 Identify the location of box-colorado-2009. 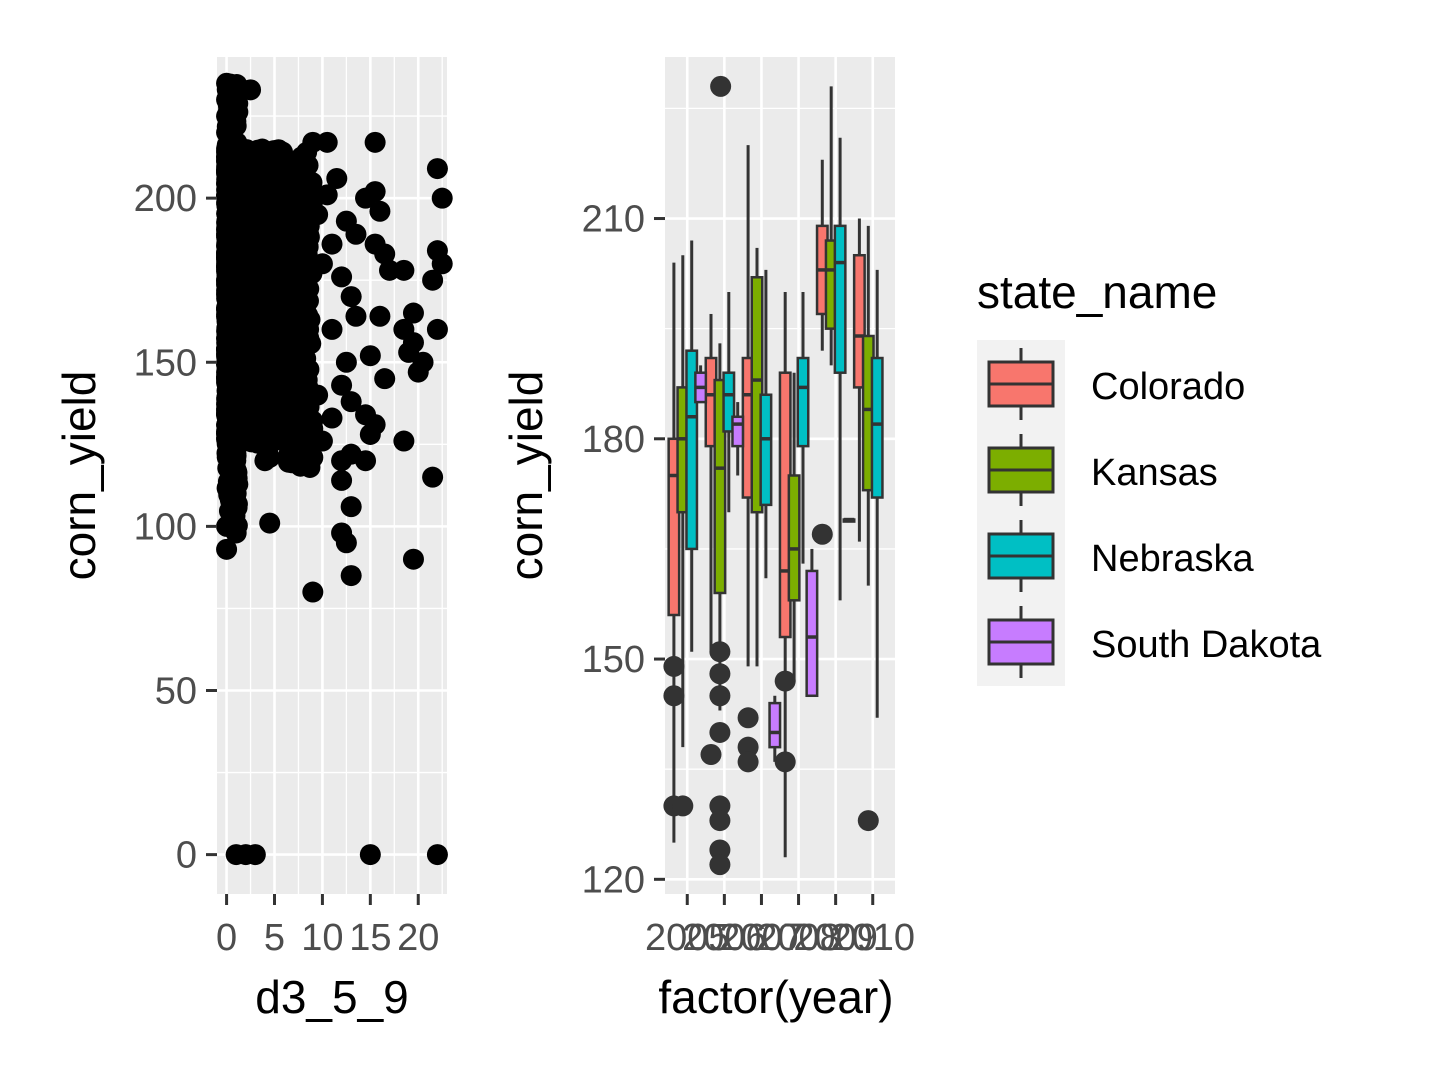
(822, 352).